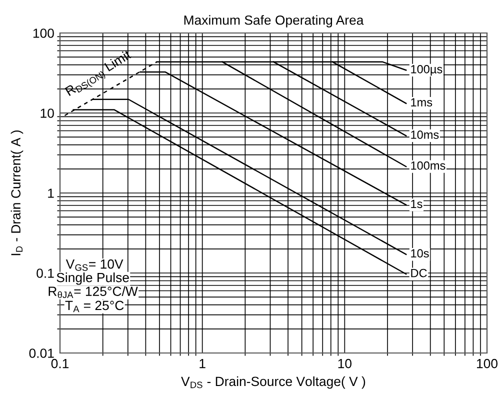 Image resolution: width=503 pixels, height=400 pixels. What do you see at coordinates (45, 273) in the screenshot?
I see `y-tick-label: 0.1` at bounding box center [45, 273].